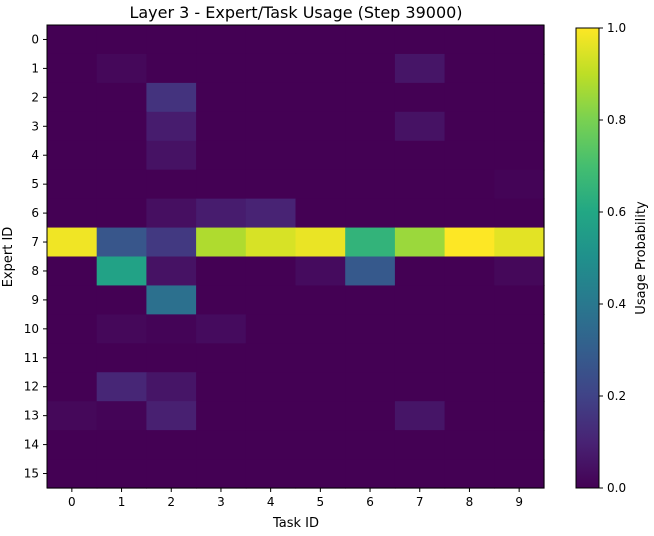 This screenshot has height=536, width=654. I want to click on colorbar-tick-label: 0.0, so click(616, 488).